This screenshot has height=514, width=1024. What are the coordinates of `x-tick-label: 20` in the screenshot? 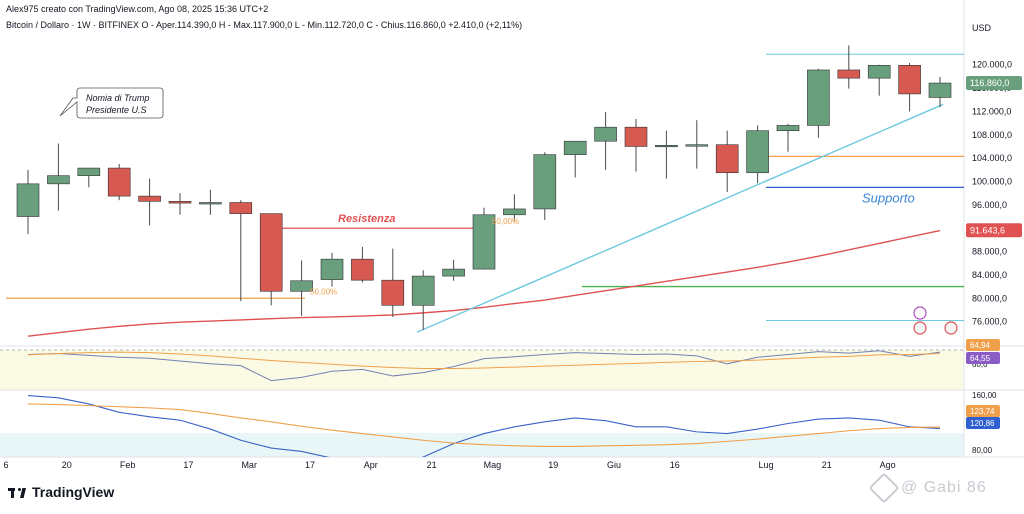 It's located at (67, 465).